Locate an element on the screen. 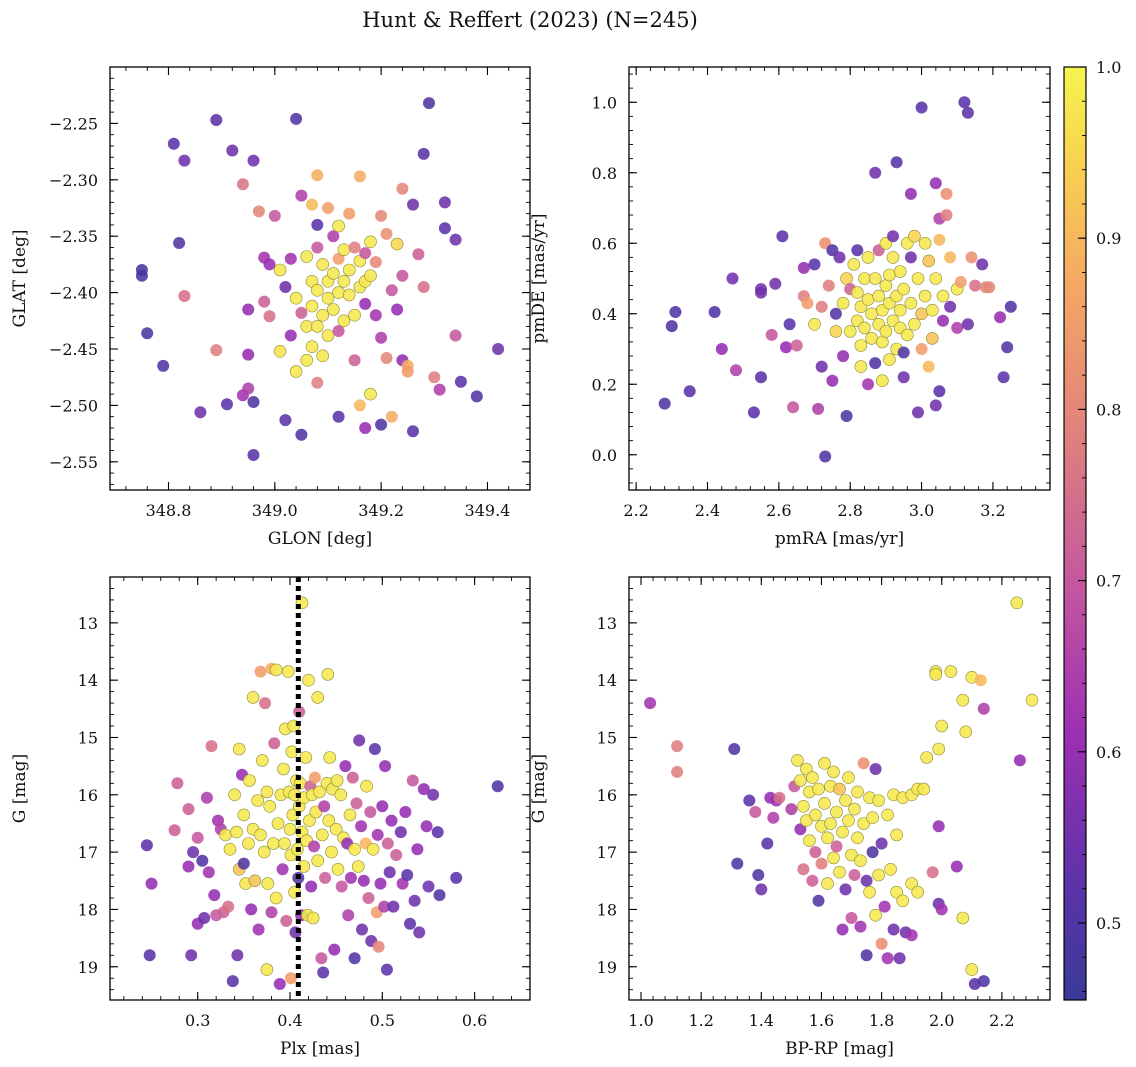  figure-title: Hunt & Reffert (2023) (N=245) is located at coordinates (530, 20).